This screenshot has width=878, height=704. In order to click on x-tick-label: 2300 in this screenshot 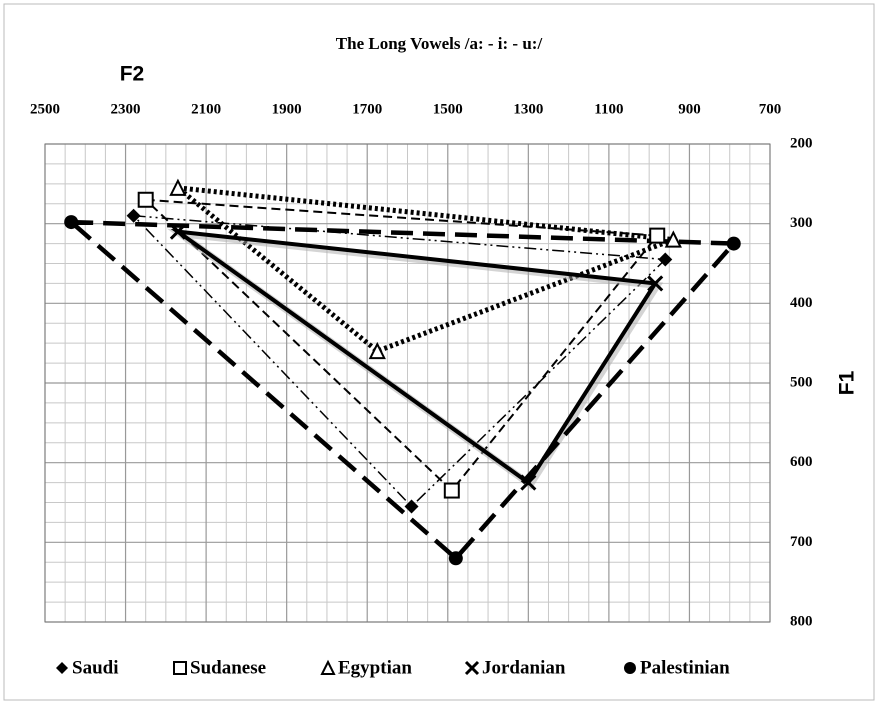, I will do `click(126, 109)`.